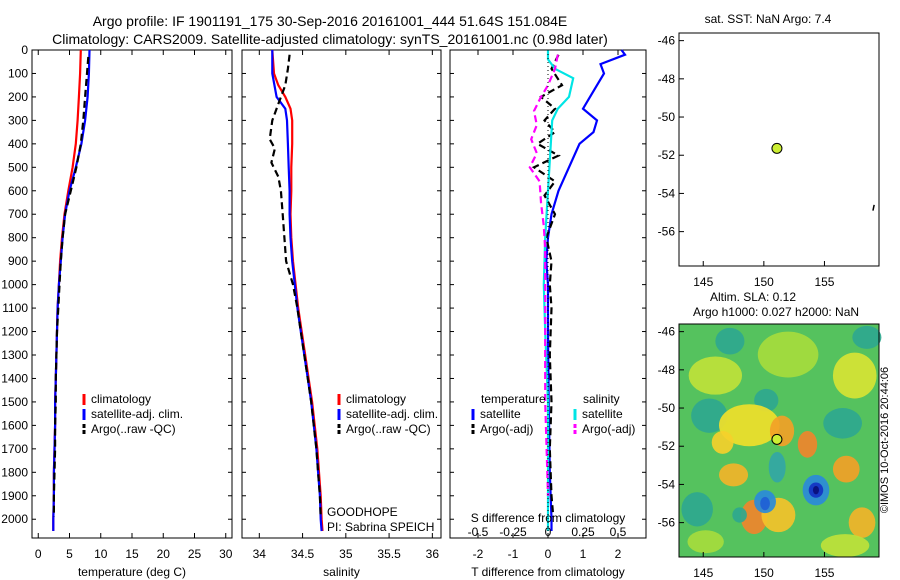 The width and height of the screenshot is (900, 580). Describe the element at coordinates (478, 554) in the screenshot. I see `x-tick-label: -2` at that location.